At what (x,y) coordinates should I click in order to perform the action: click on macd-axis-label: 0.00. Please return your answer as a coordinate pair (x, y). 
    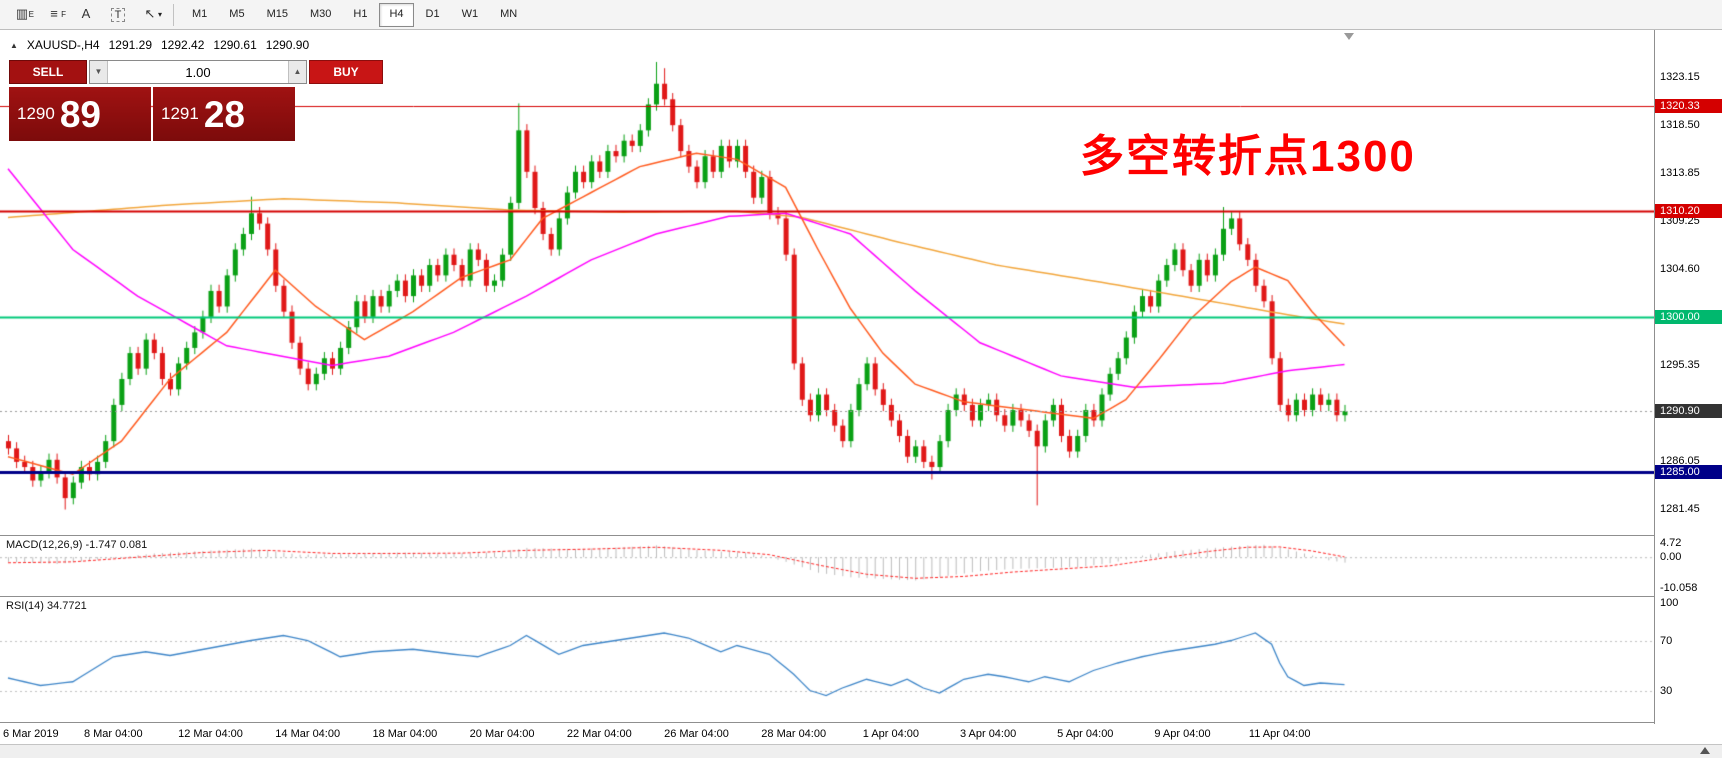
    Looking at the image, I should click on (1671, 557).